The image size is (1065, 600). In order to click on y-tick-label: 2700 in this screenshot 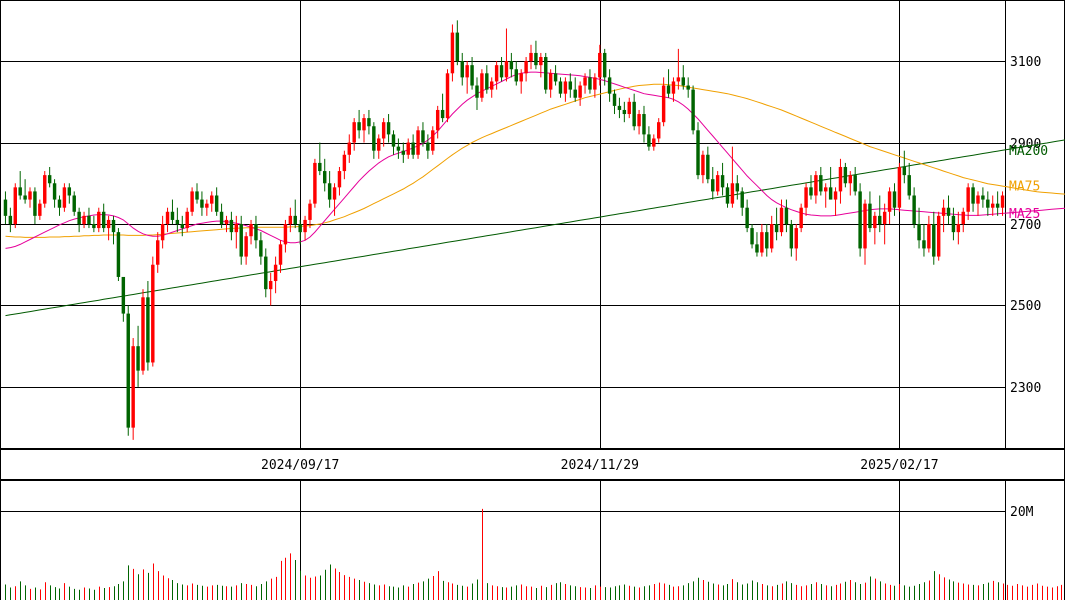, I will do `click(1025, 225)`.